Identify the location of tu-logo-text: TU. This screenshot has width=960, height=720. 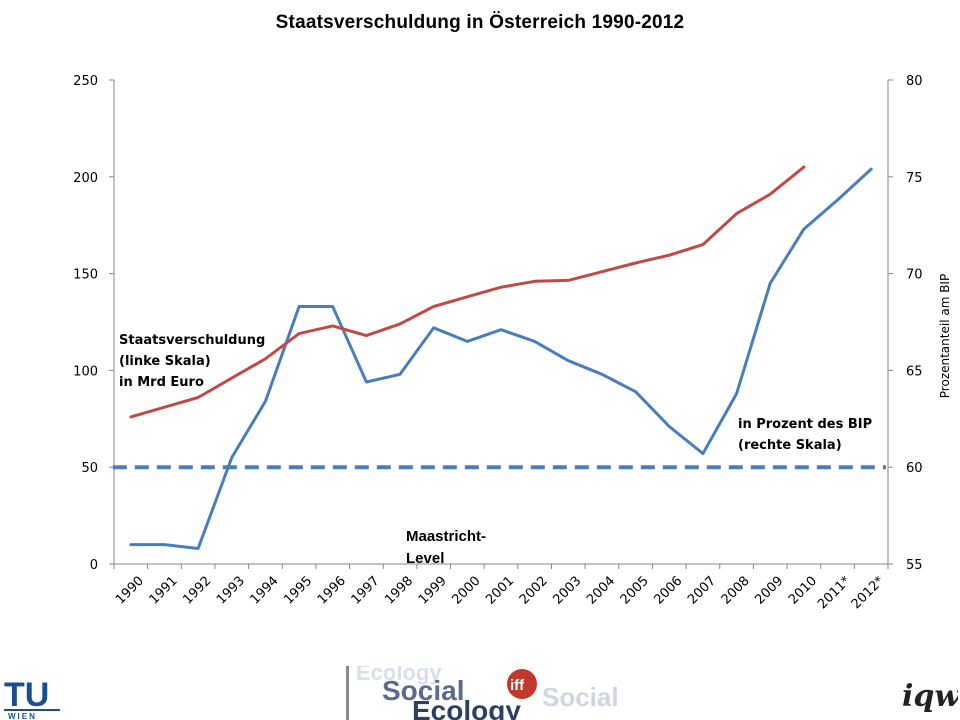
(26, 695).